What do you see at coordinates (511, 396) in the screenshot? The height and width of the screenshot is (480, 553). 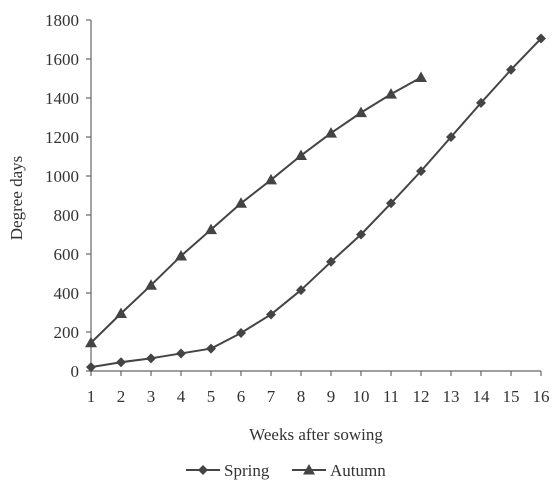 I see `x-tick-label: 15` at bounding box center [511, 396].